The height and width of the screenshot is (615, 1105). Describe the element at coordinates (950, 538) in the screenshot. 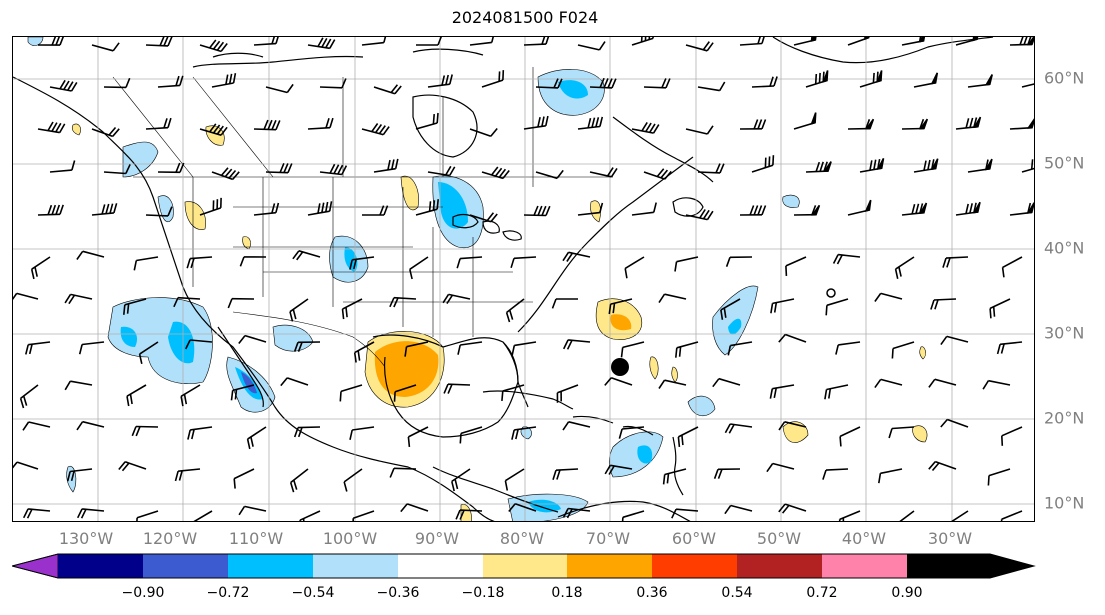

I see `lon-label-30w: 30°W` at that location.